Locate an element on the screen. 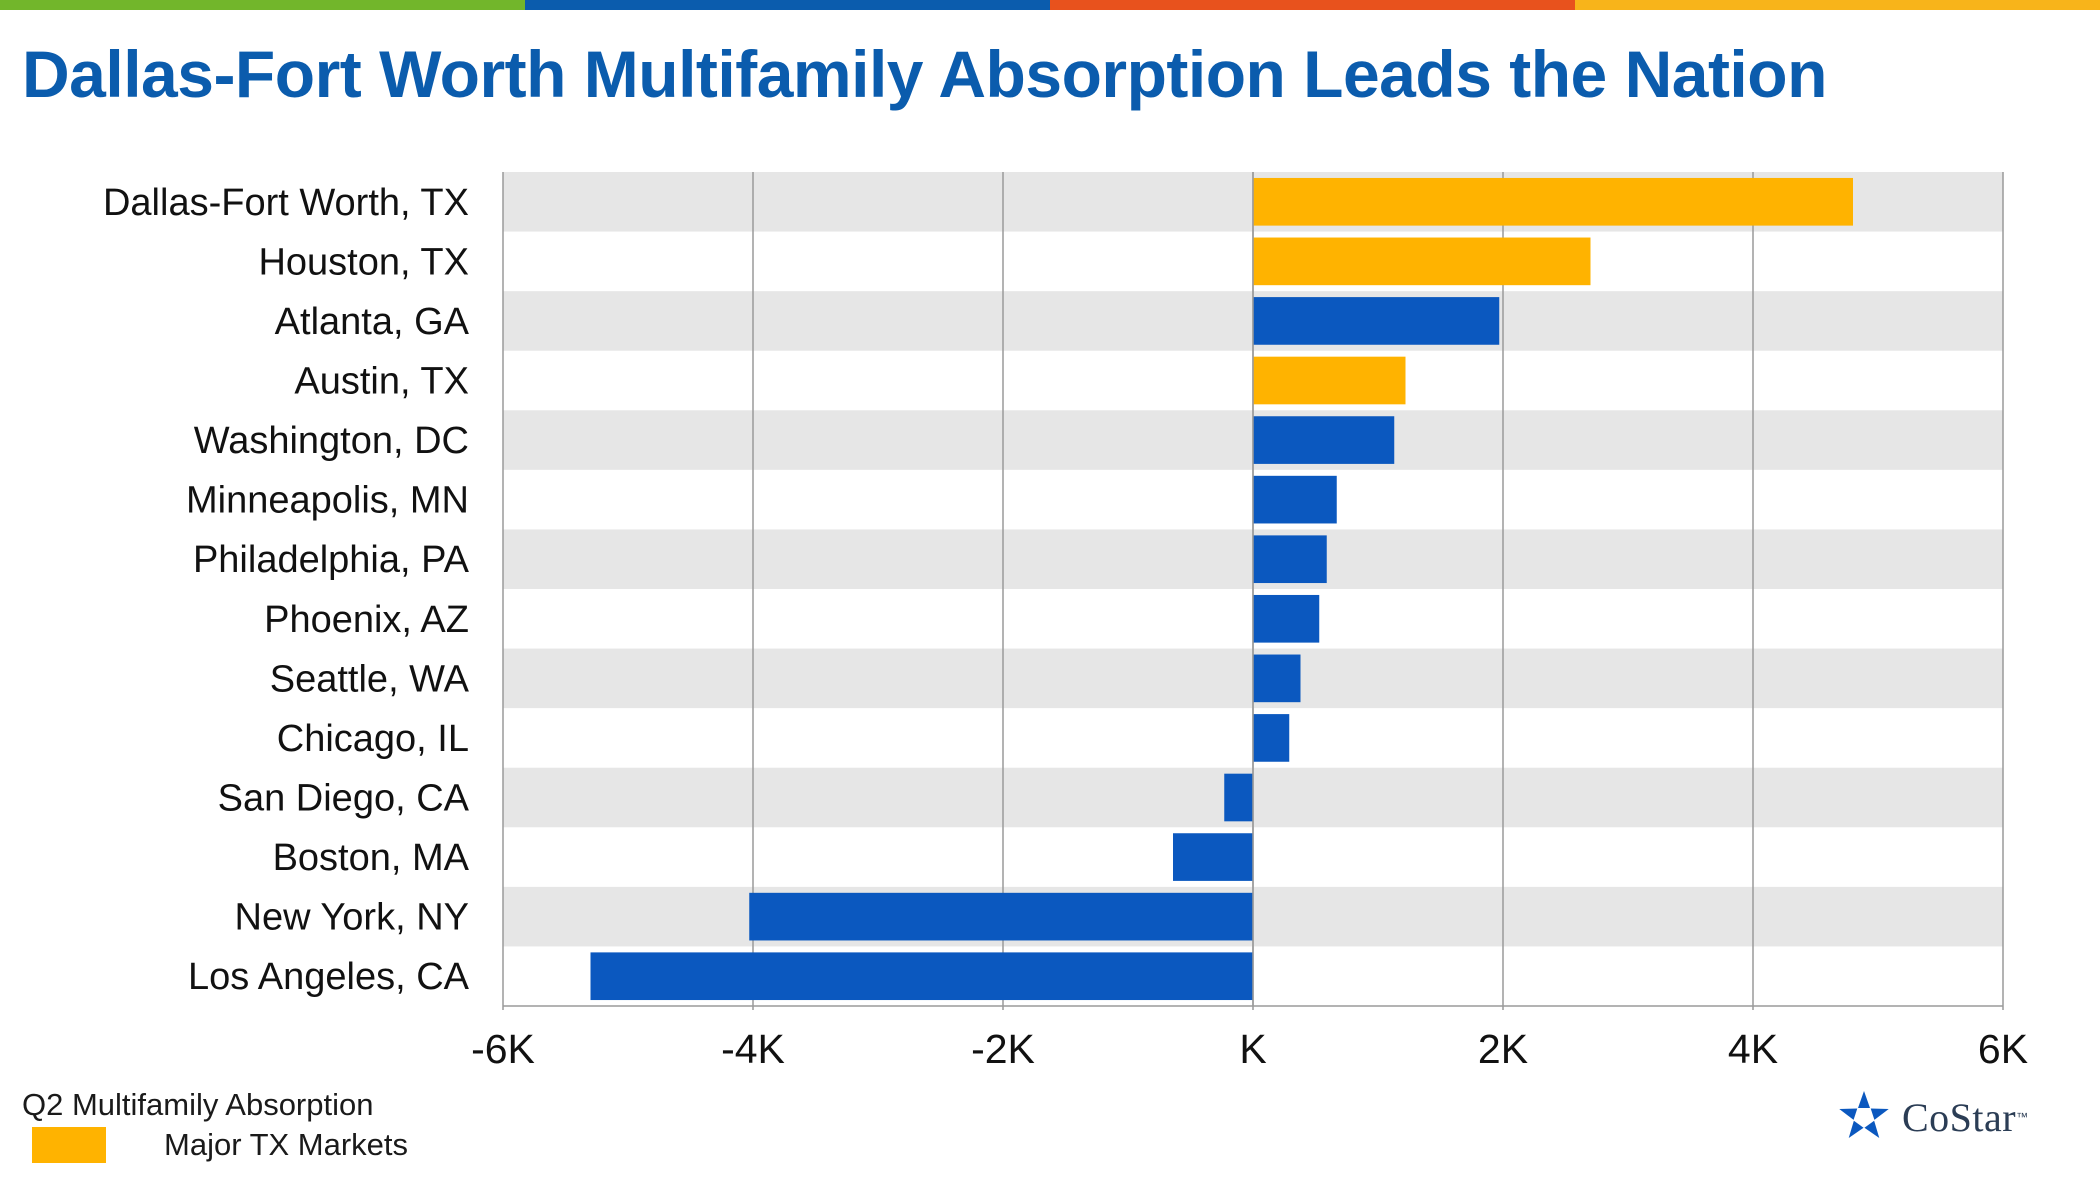  x-tick-label: 4K is located at coordinates (1753, 1049).